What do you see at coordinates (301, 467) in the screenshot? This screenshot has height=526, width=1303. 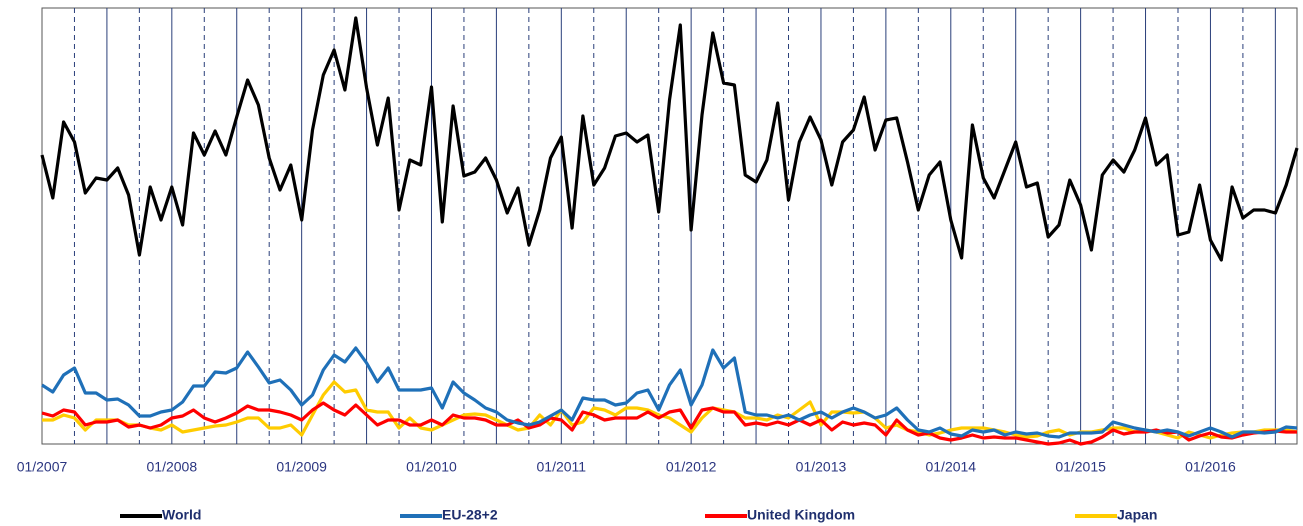 I see `x-tick-label: 01/2009` at bounding box center [301, 467].